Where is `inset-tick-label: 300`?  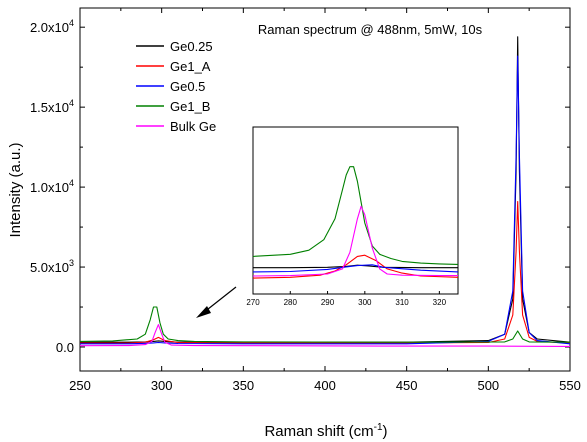 inset-tick-label: 300 is located at coordinates (365, 302).